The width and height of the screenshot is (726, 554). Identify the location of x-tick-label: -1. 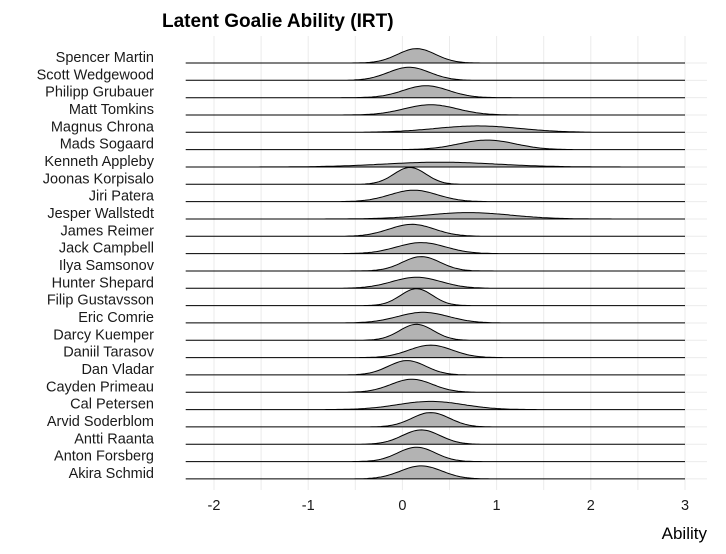
(308, 506).